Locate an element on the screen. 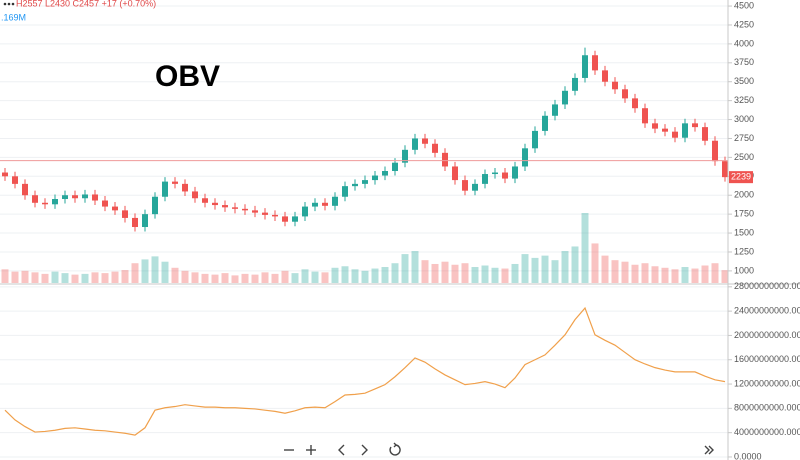  indicator-title: OBV is located at coordinates (187, 76).